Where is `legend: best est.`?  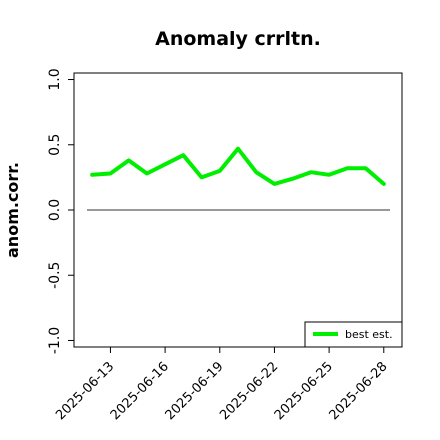 legend: best est. is located at coordinates (353, 334).